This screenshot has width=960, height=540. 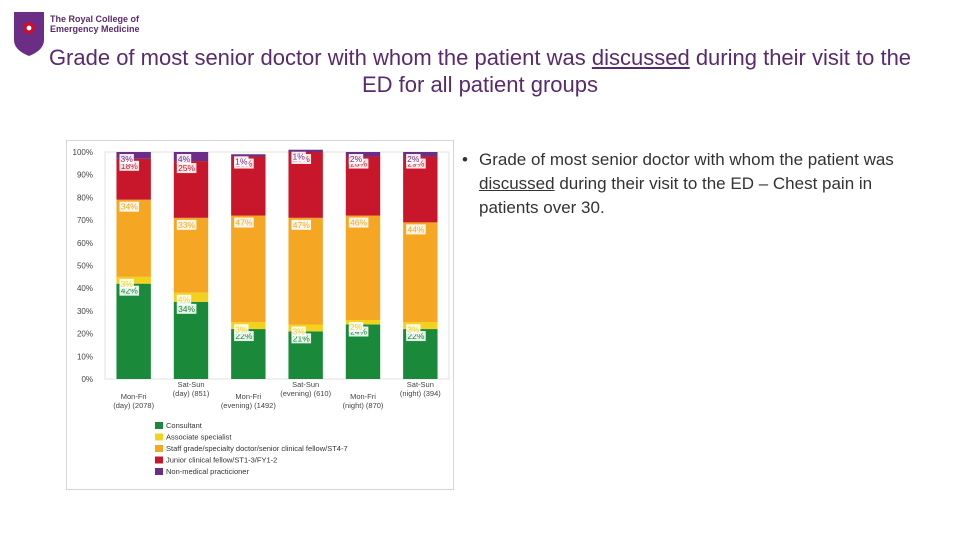 What do you see at coordinates (83, 152) in the screenshot?
I see `y-tick-label: 100%` at bounding box center [83, 152].